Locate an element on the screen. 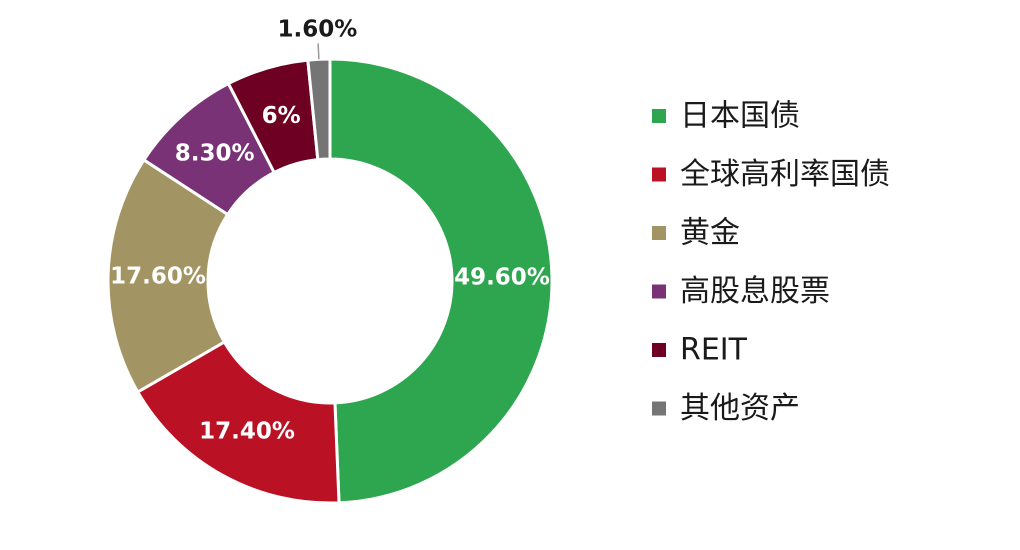 This screenshot has height=550, width=1020. legend-label-5: 其他资产 is located at coordinates (740, 408).